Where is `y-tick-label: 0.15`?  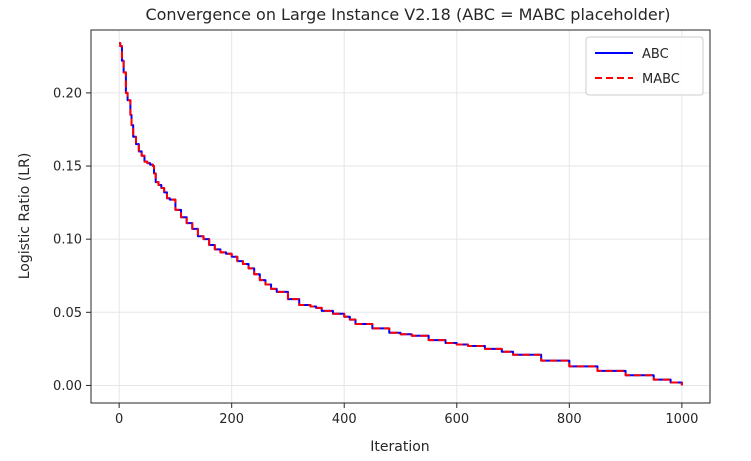
y-tick-label: 0.15 is located at coordinates (67, 167).